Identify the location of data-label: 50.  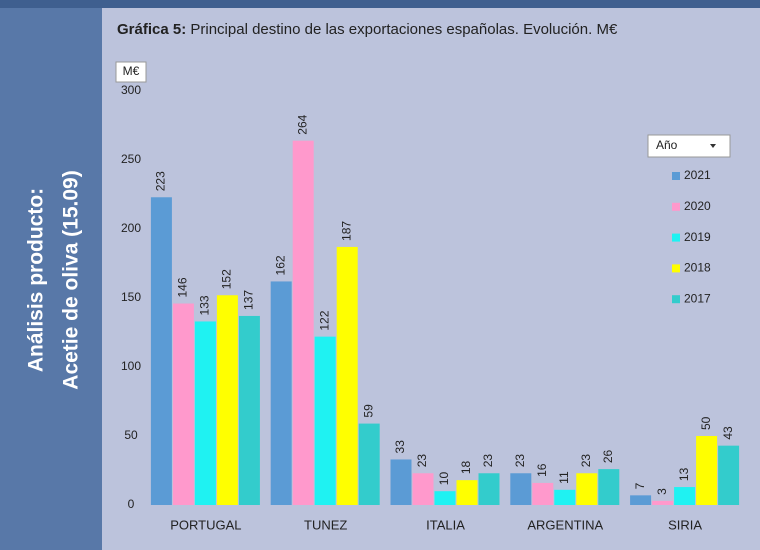
(706, 423).